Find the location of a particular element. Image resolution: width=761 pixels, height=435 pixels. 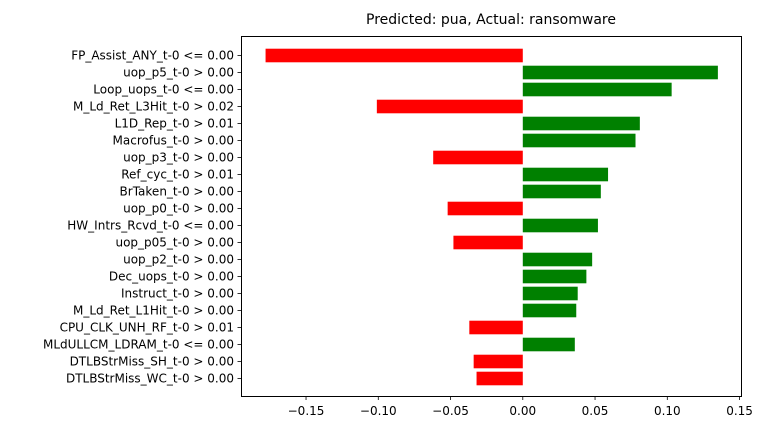

y-tick-label: Dec_uops_t-0 > 0.00 is located at coordinates (171, 277).